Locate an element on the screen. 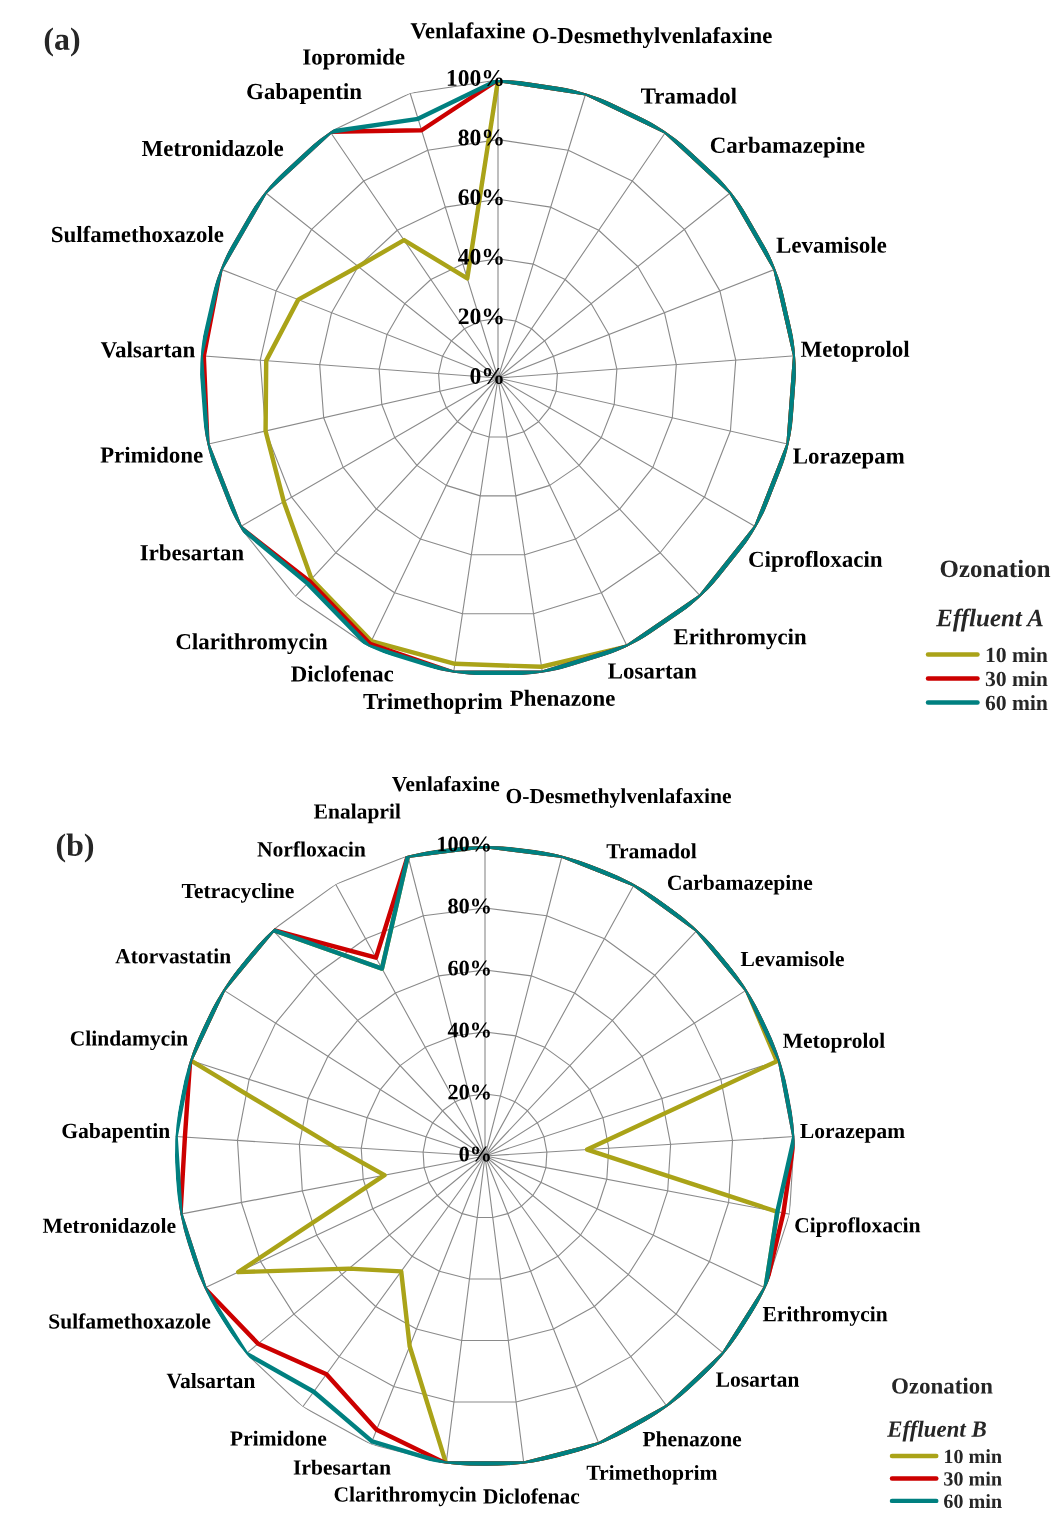 This screenshot has height=1524, width=1063. y-tick-label: 40% is located at coordinates (468, 1030).